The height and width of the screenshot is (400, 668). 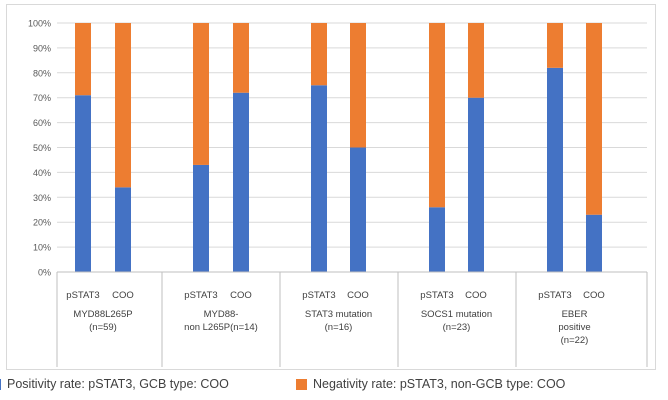 I want to click on y-tick-label: 70%, so click(x=42, y=98).